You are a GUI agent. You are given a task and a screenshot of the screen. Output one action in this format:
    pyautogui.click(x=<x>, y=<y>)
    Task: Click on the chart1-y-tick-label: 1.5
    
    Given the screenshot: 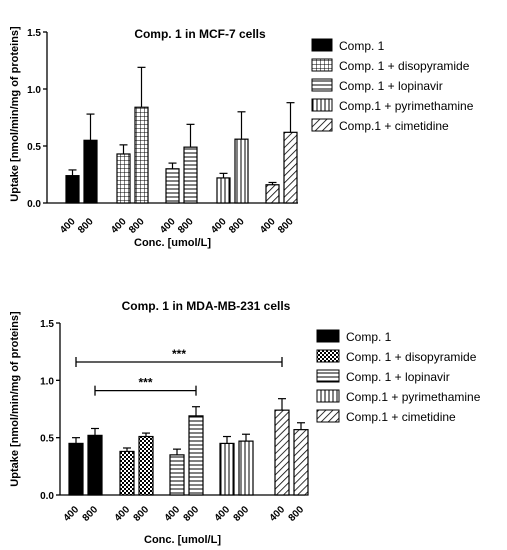 What is the action you would take?
    pyautogui.click(x=47, y=324)
    